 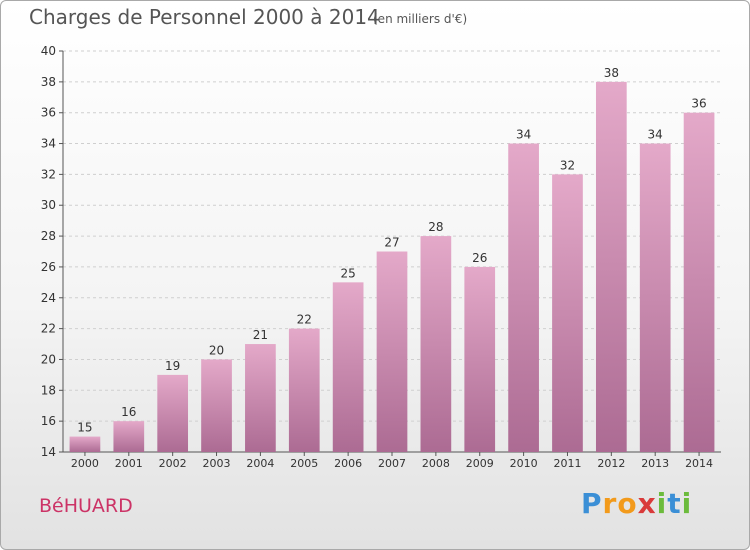 I want to click on chart-title: Charges de Personnel 2000 à 2014, so click(x=204, y=17).